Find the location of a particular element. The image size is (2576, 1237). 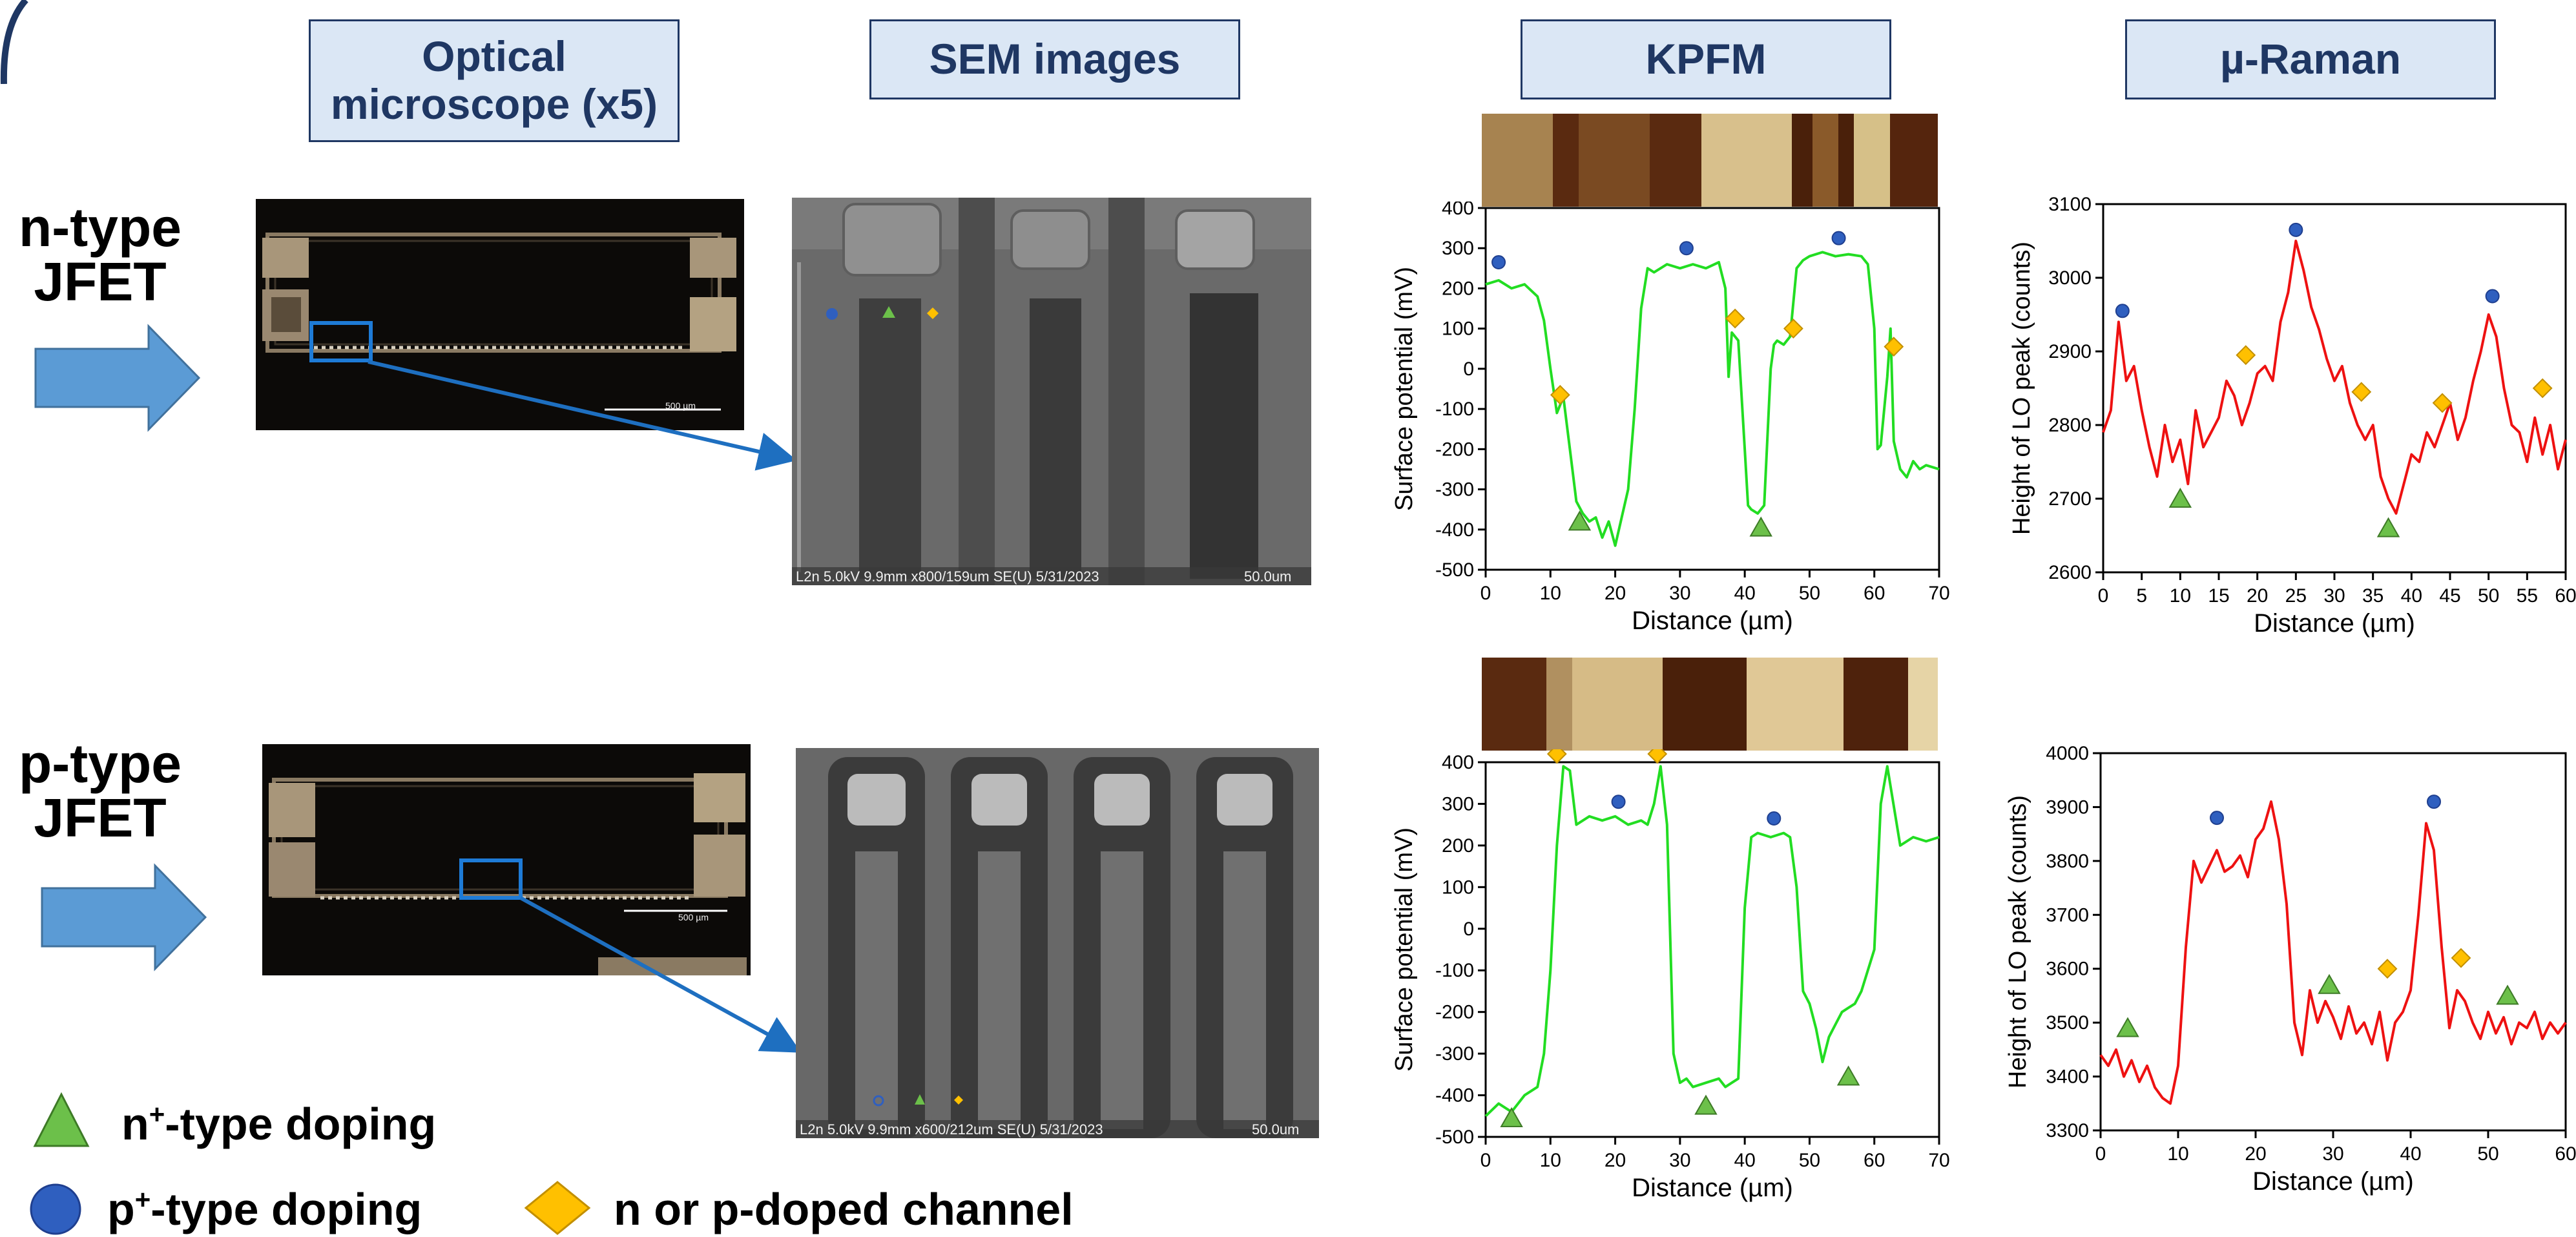

y-tick-label: -400 is located at coordinates (1454, 1096).